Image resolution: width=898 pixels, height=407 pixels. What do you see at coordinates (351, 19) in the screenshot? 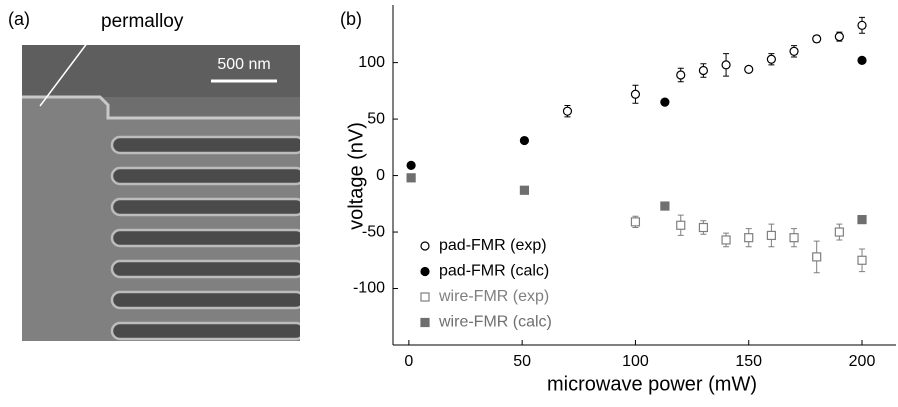
I see `panel-label: (b)` at bounding box center [351, 19].